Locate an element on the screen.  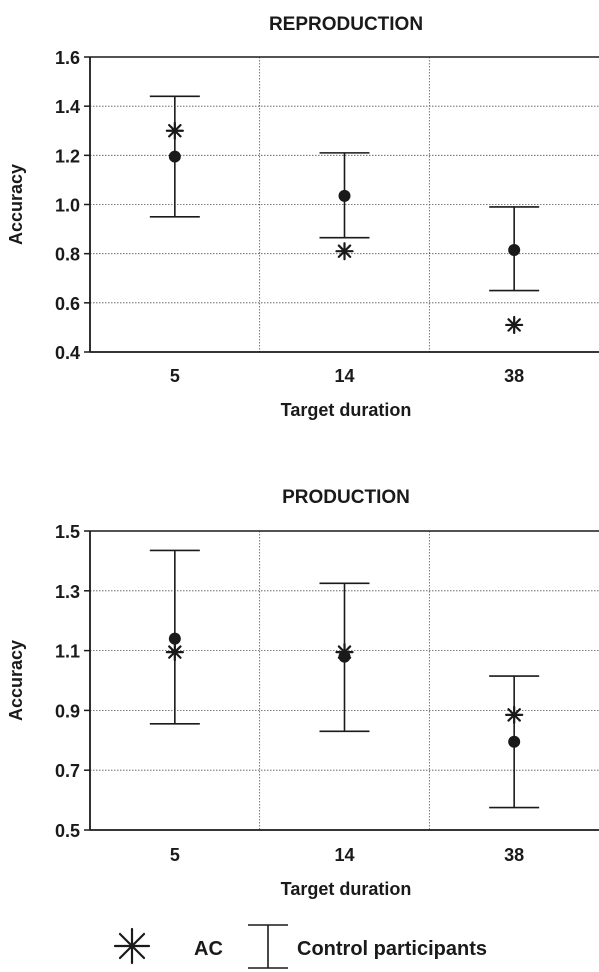
y-tick-label: 0.5 is located at coordinates (67, 831).